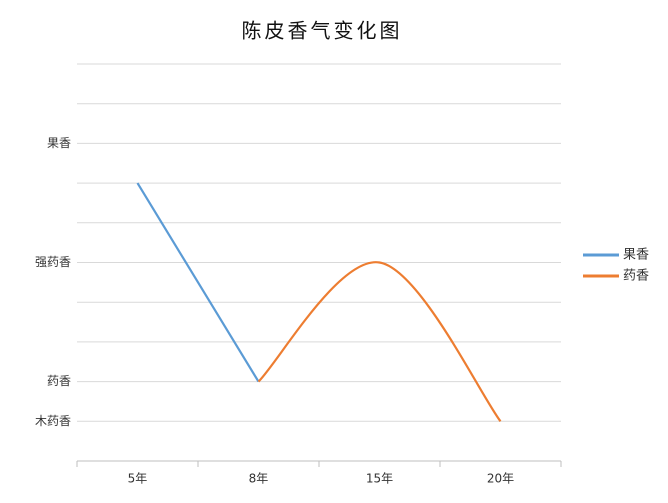  Describe the element at coordinates (53, 262) in the screenshot. I see `y-tick-label: 强药香` at that location.